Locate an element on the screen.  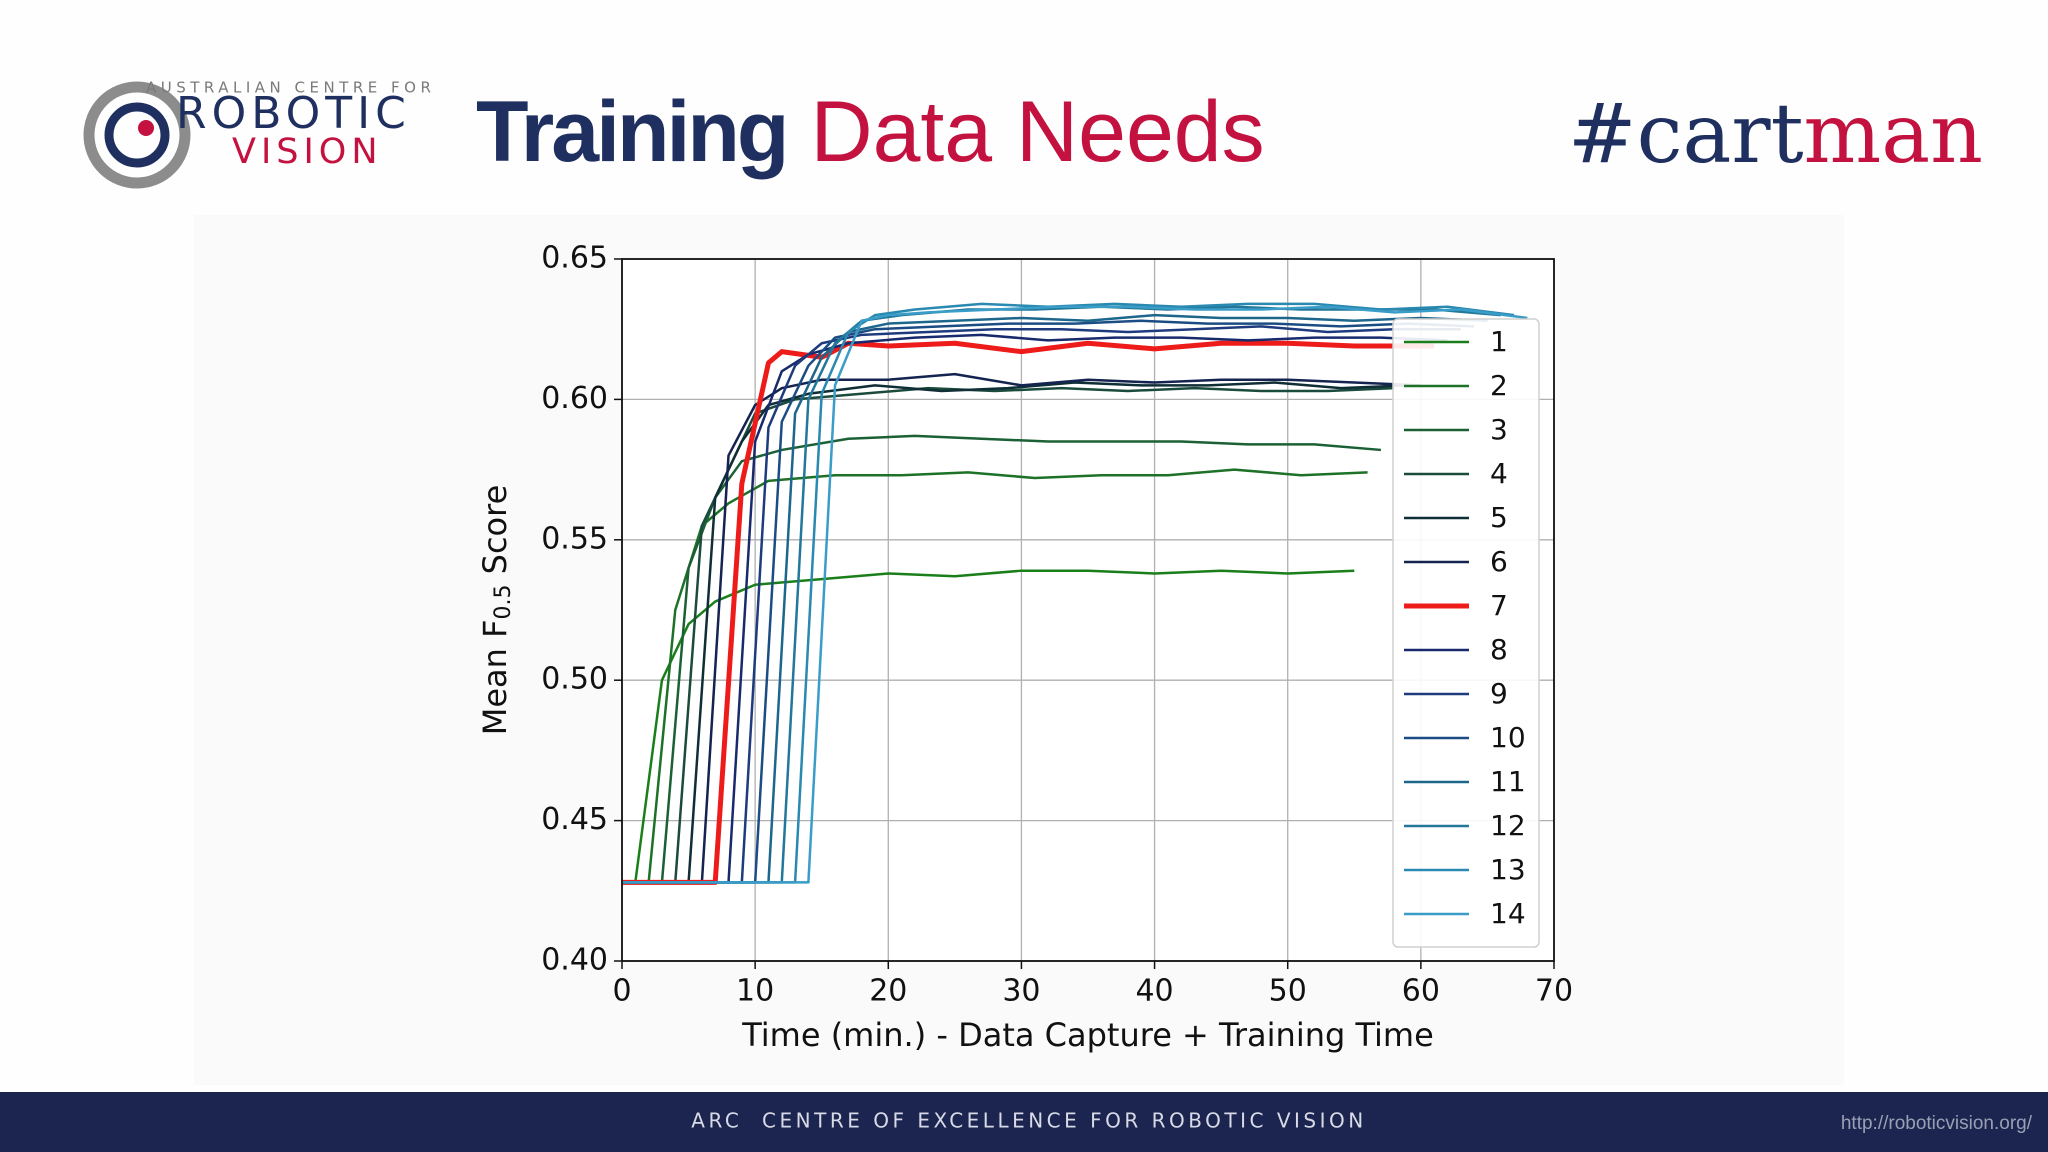
logo-ring-inner is located at coordinates (137, 135).